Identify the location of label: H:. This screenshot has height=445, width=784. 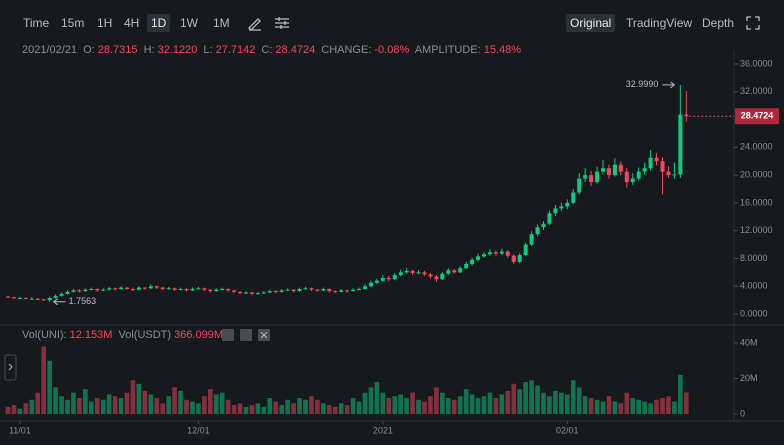
(149, 50).